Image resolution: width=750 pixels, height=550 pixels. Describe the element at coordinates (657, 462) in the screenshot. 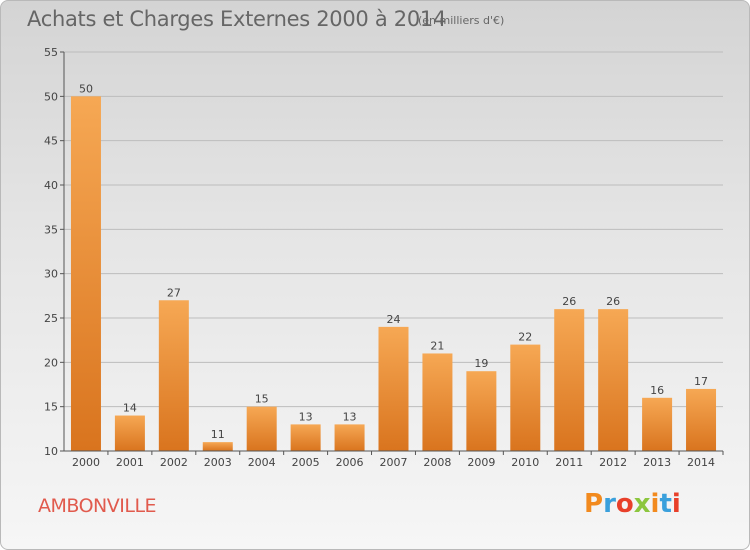

I see `x-tick-label: 2013` at that location.